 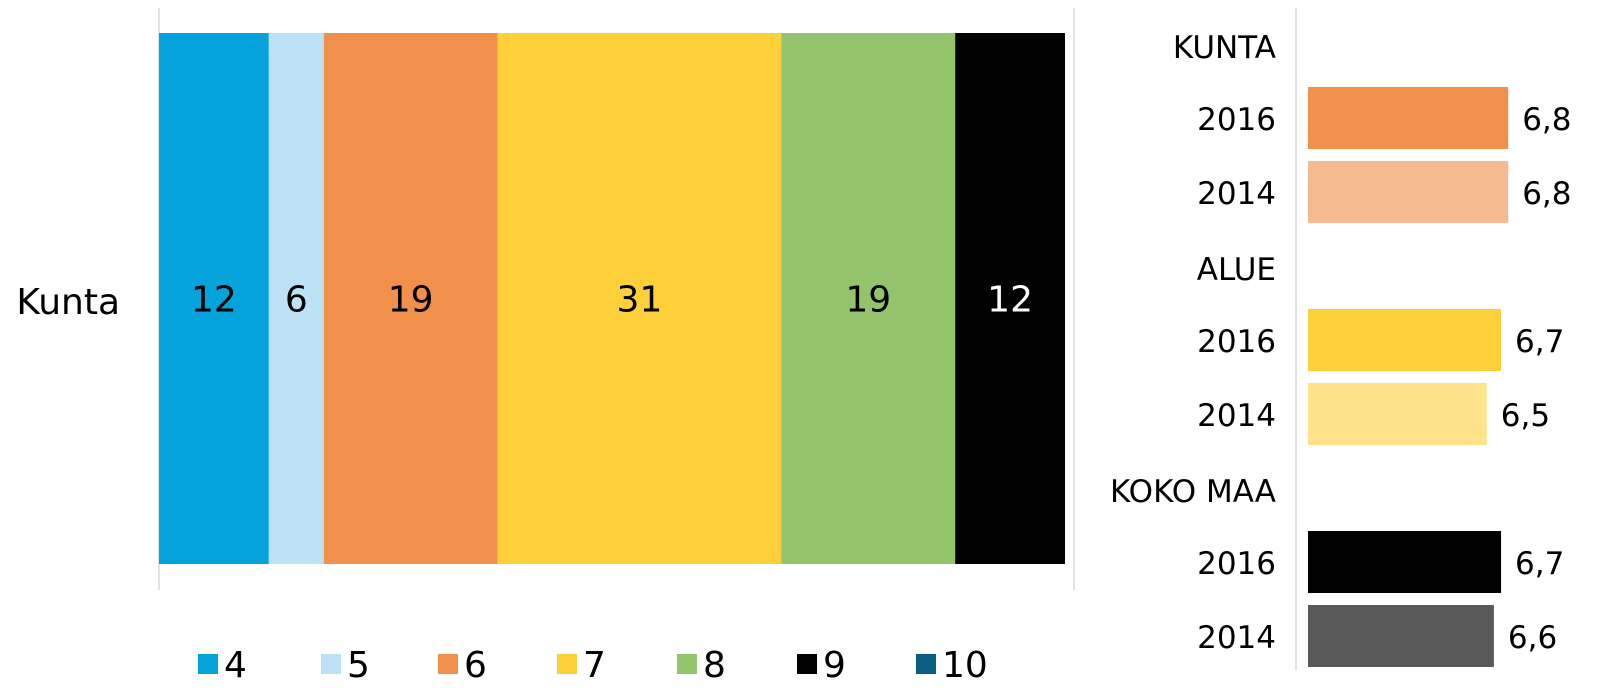 I want to click on group-label-kunta: KUNTA, so click(x=1224, y=48).